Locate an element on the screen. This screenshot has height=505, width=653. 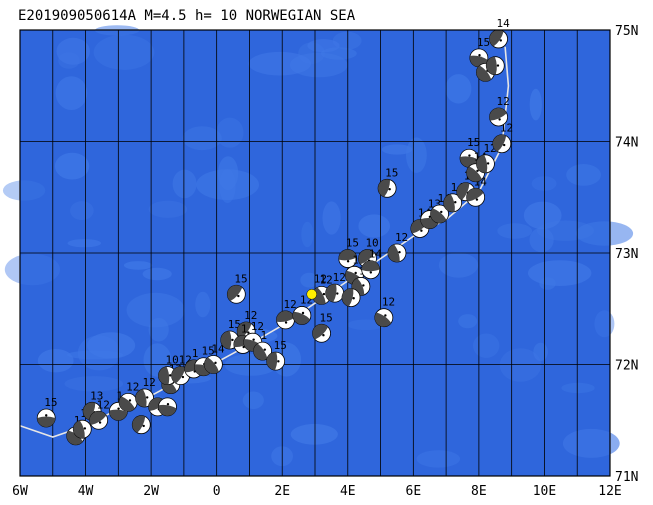
focal-mechanism: 1 is located at coordinates (262, 345).